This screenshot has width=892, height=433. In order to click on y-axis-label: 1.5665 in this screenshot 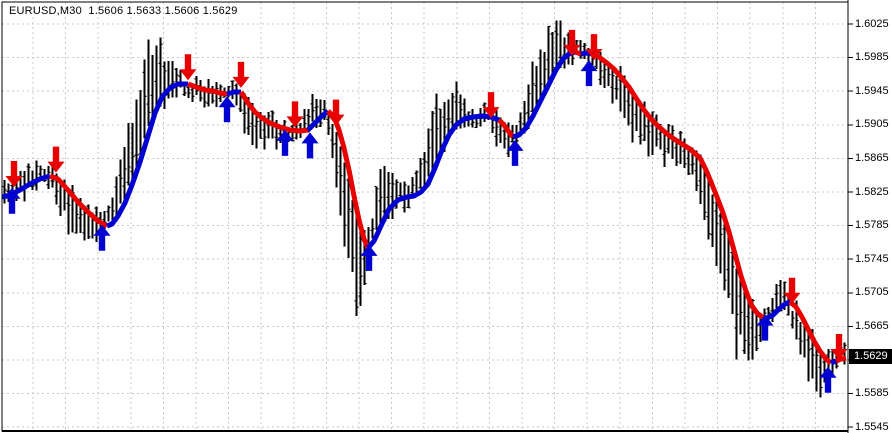, I will do `click(872, 325)`.